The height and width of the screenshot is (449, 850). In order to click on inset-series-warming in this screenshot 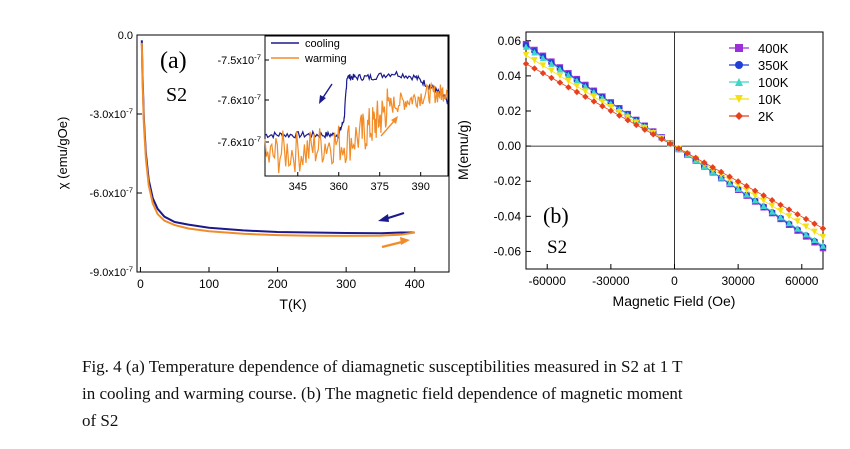, I will do `click(356, 127)`.